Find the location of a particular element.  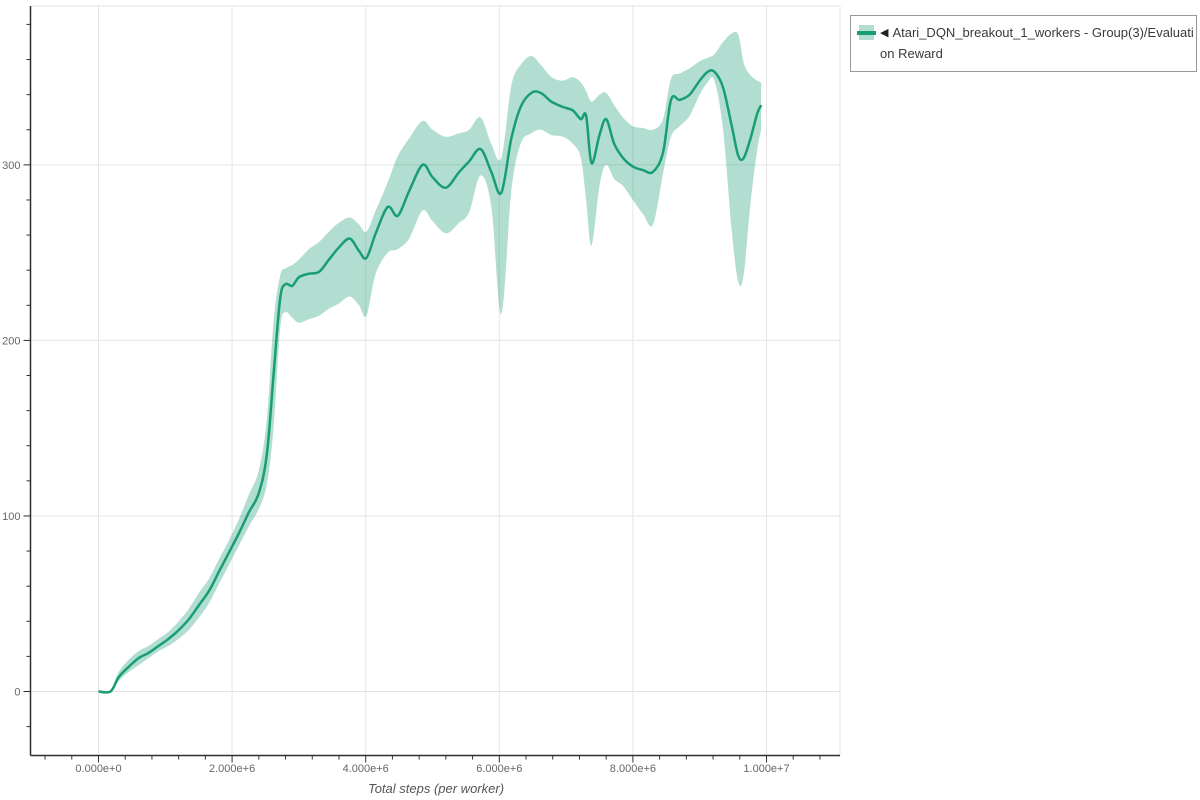

x-axis-title: Total steps (per worker) is located at coordinates (436, 788).